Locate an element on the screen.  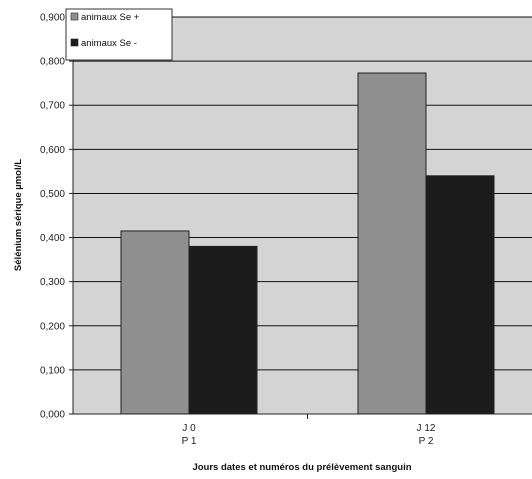
y-tick-label: 0,300 is located at coordinates (52, 282).